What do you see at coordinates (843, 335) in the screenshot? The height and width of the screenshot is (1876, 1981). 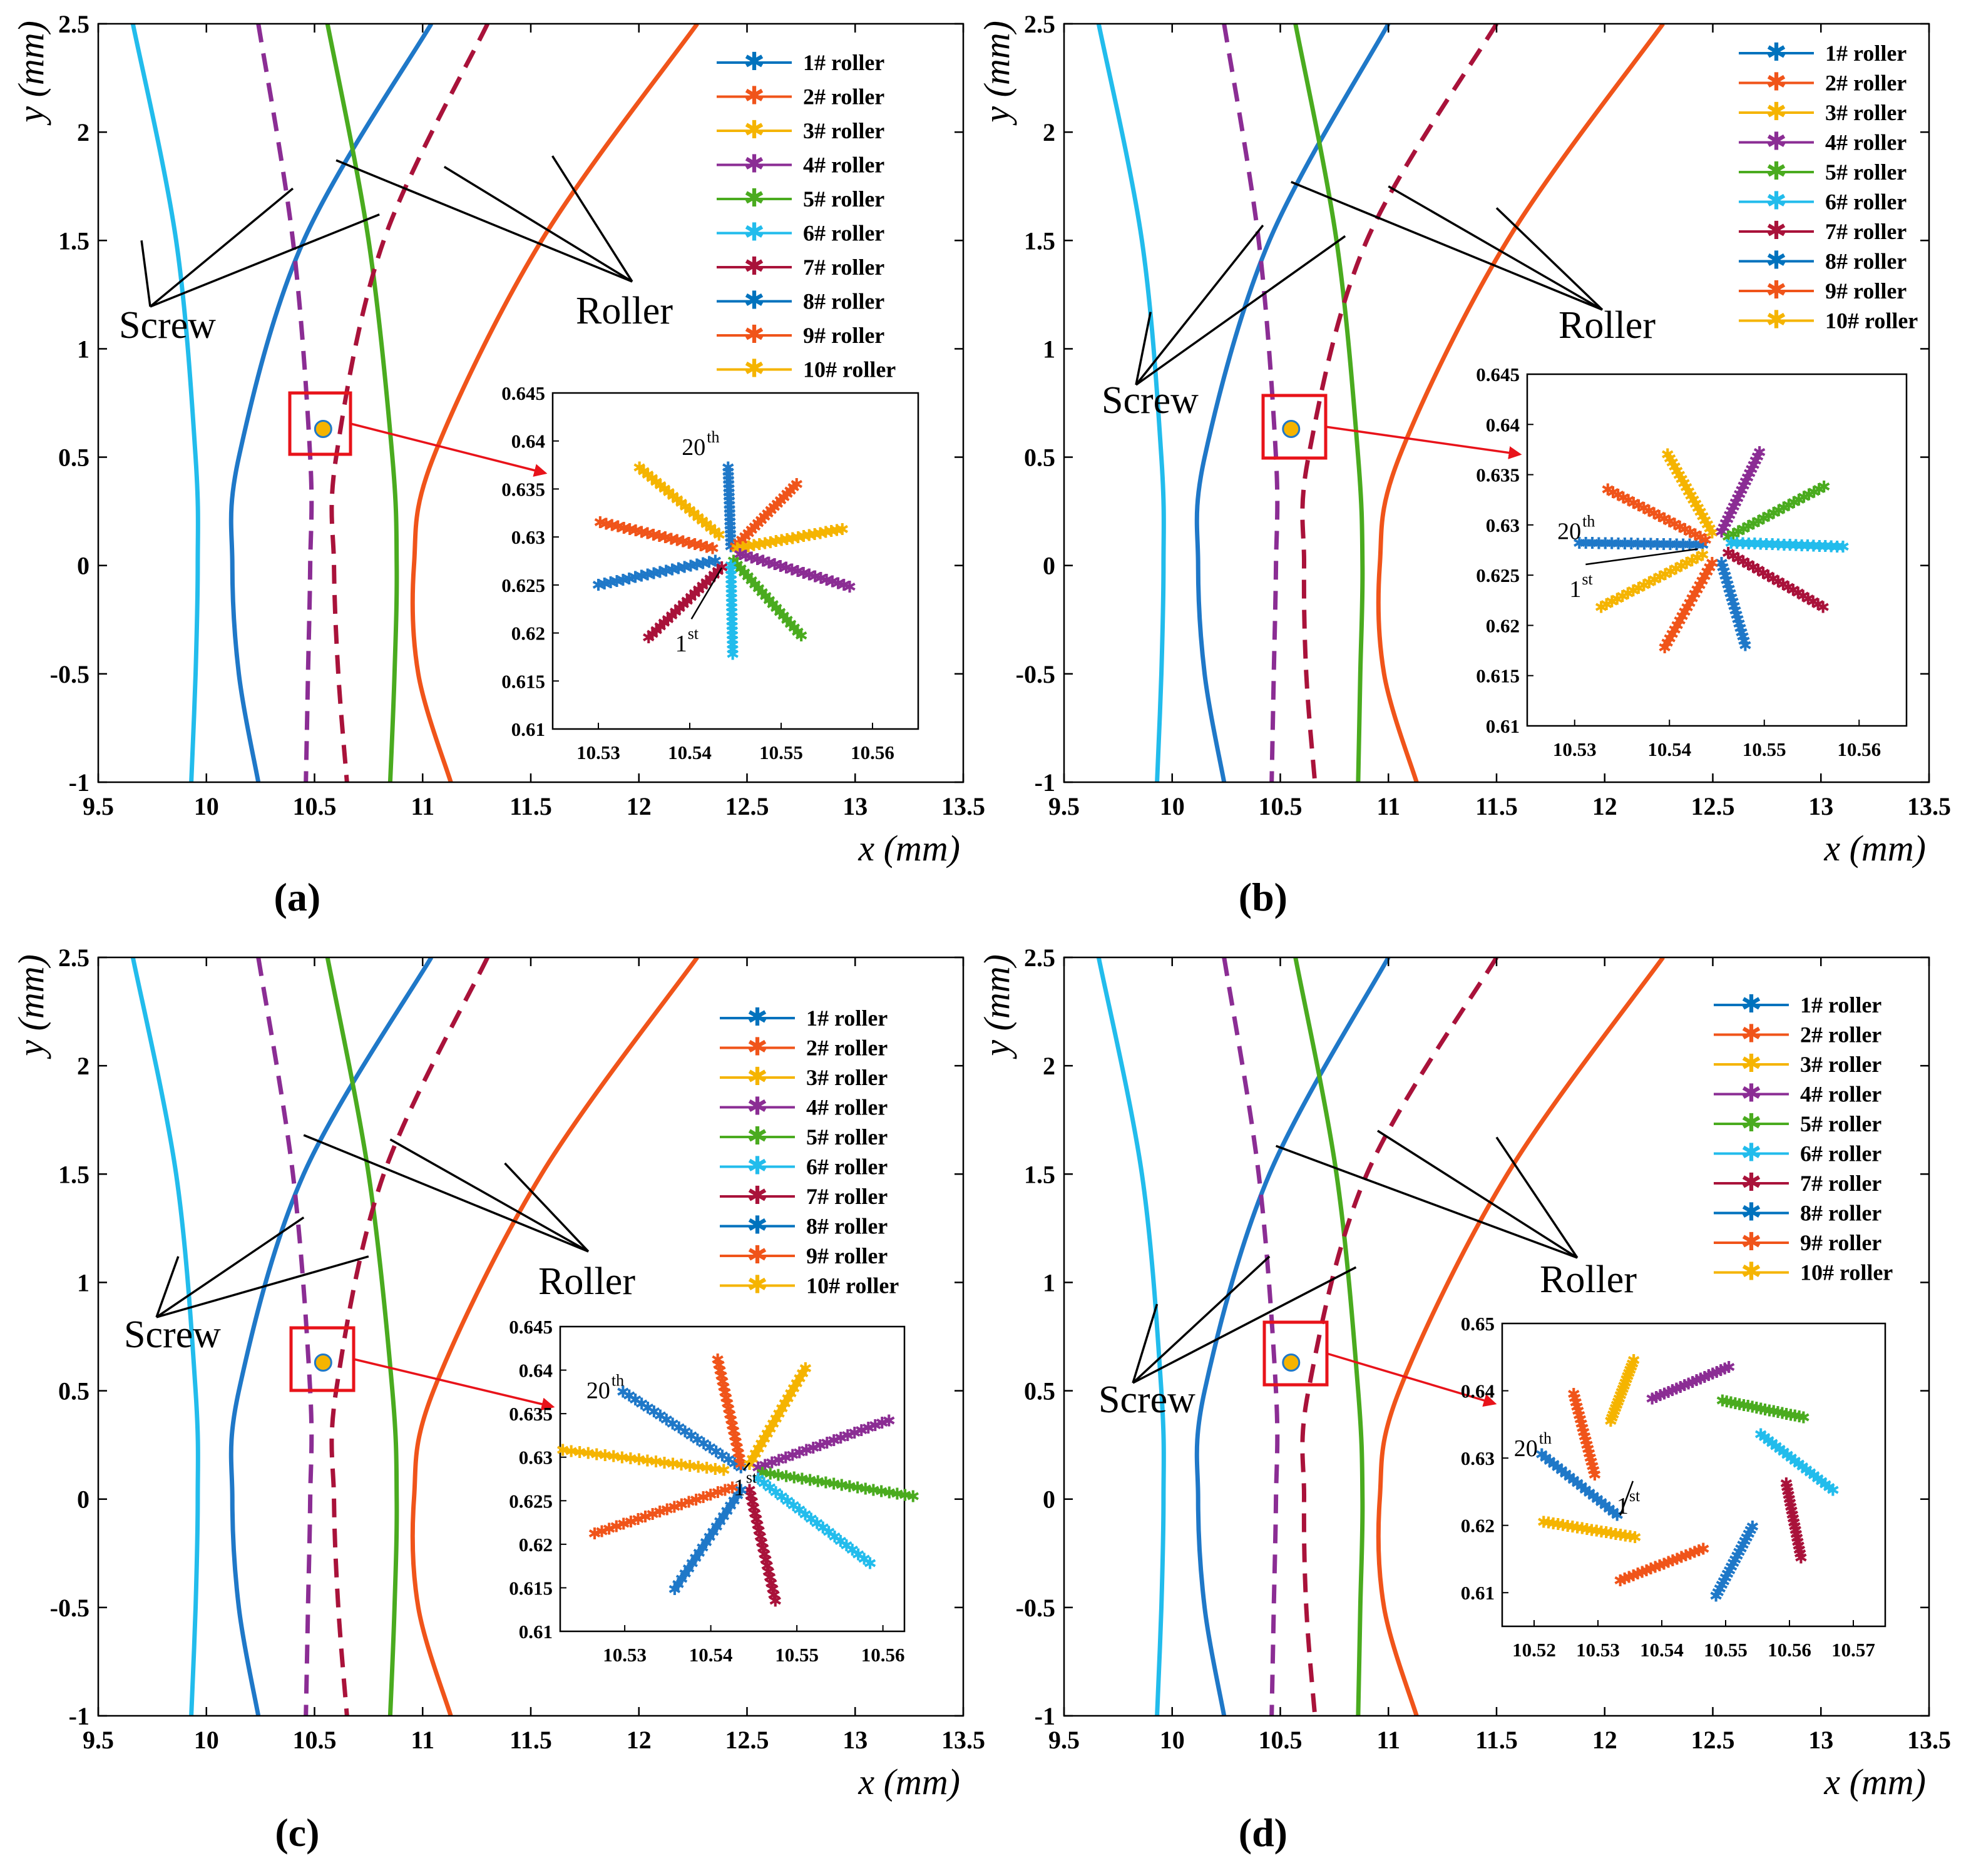 I see `legend-entry-label: 9# roller` at bounding box center [843, 335].